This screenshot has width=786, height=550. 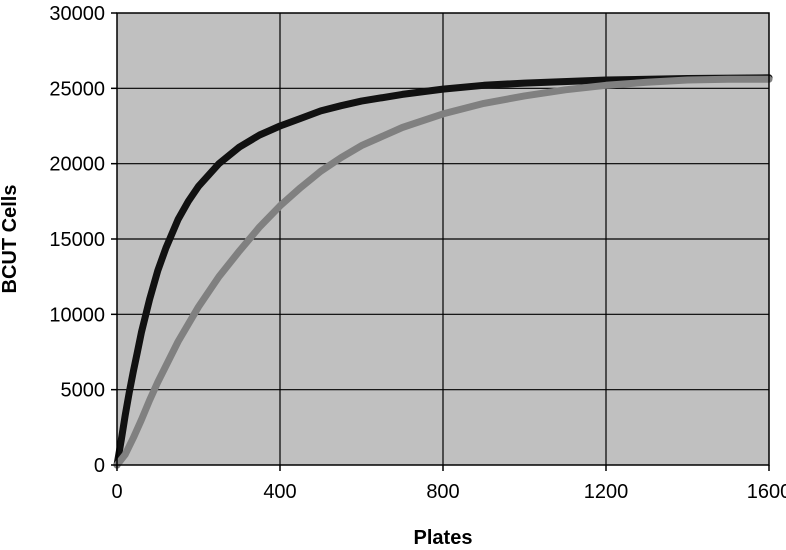 I want to click on x-axis-title: Plates, so click(x=443, y=538).